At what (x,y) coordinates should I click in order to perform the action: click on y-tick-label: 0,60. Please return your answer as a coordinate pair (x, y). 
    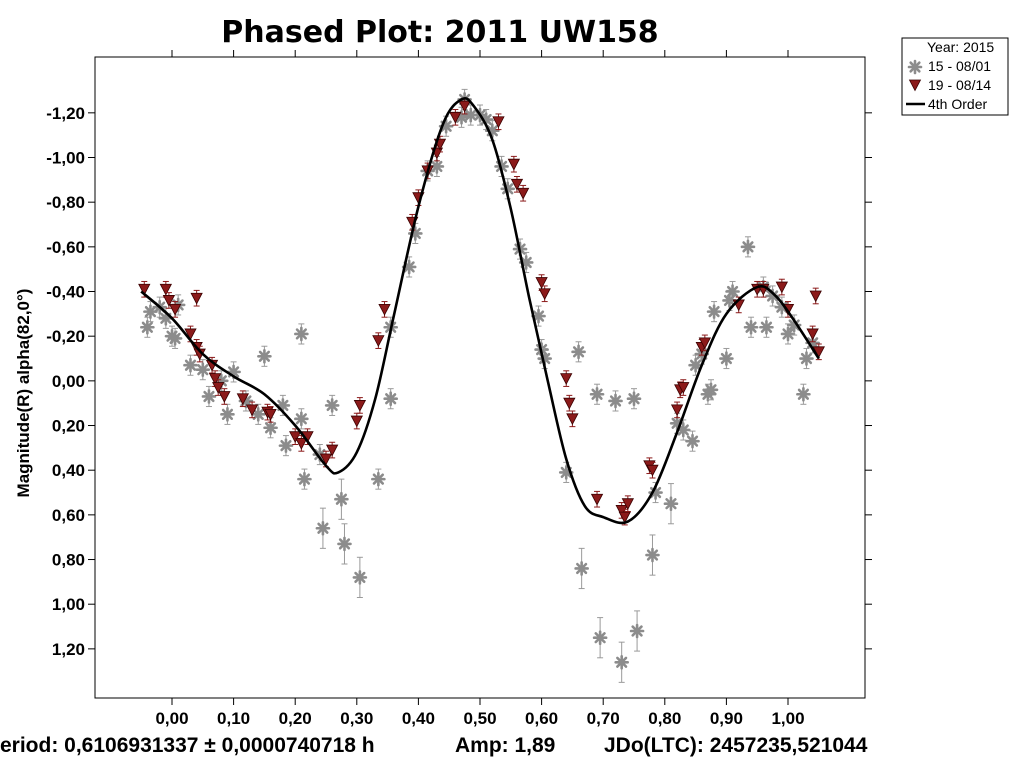
    Looking at the image, I should click on (68, 515).